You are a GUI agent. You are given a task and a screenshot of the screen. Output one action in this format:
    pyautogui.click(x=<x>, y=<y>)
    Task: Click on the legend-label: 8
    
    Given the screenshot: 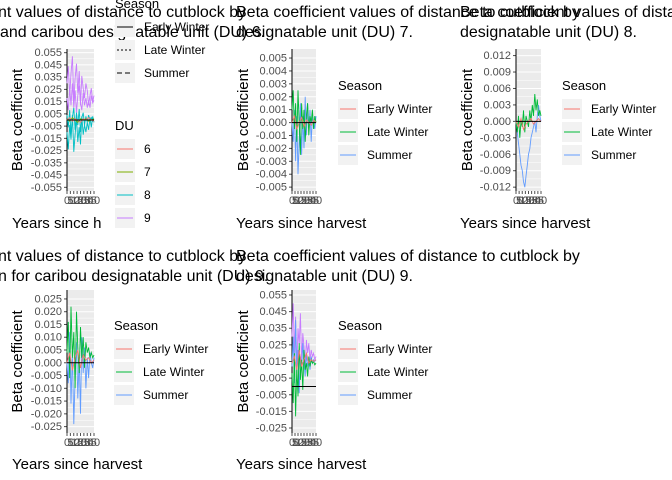 What is the action you would take?
    pyautogui.click(x=147, y=195)
    